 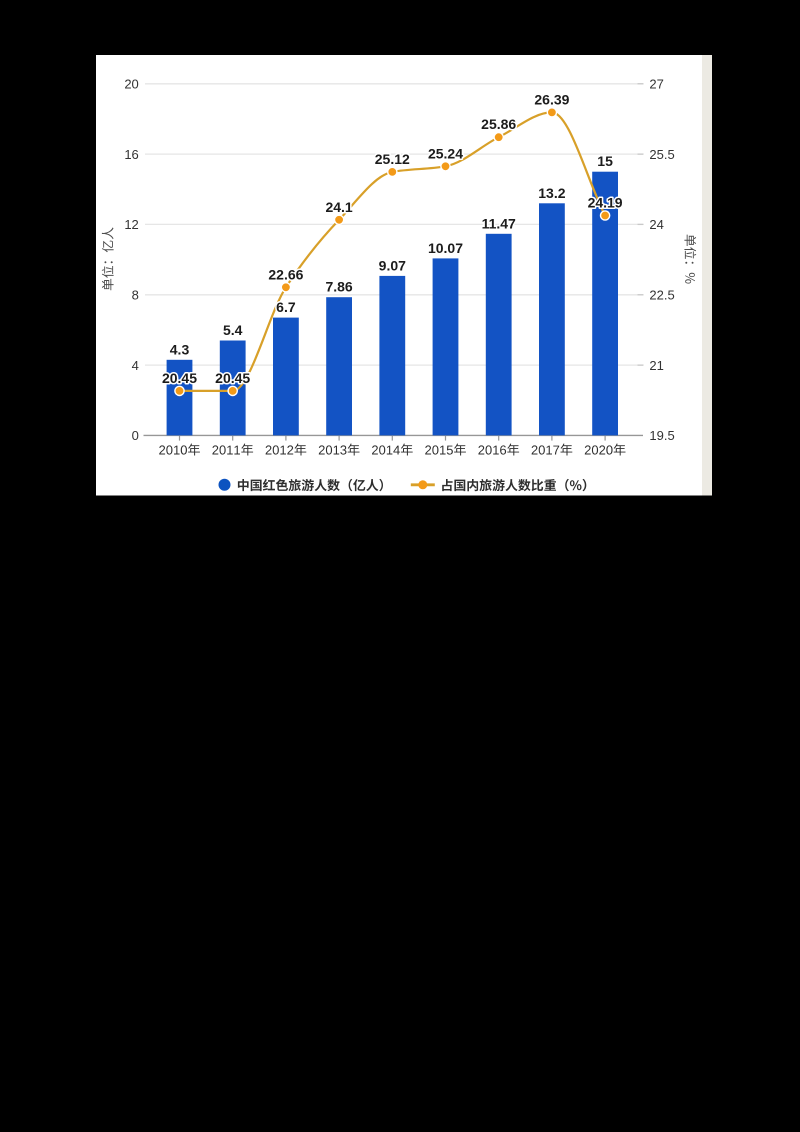 I want to click on svg-text: 16, so click(x=131, y=154).